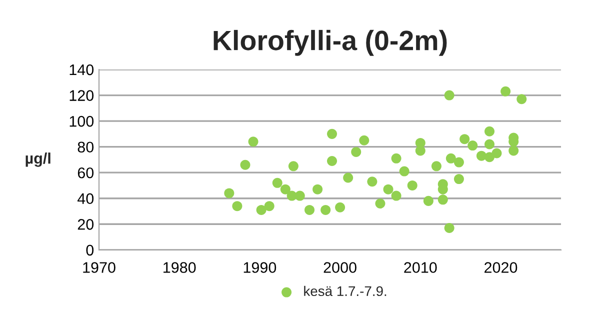  I want to click on y-tick-label: 120, so click(82, 95).